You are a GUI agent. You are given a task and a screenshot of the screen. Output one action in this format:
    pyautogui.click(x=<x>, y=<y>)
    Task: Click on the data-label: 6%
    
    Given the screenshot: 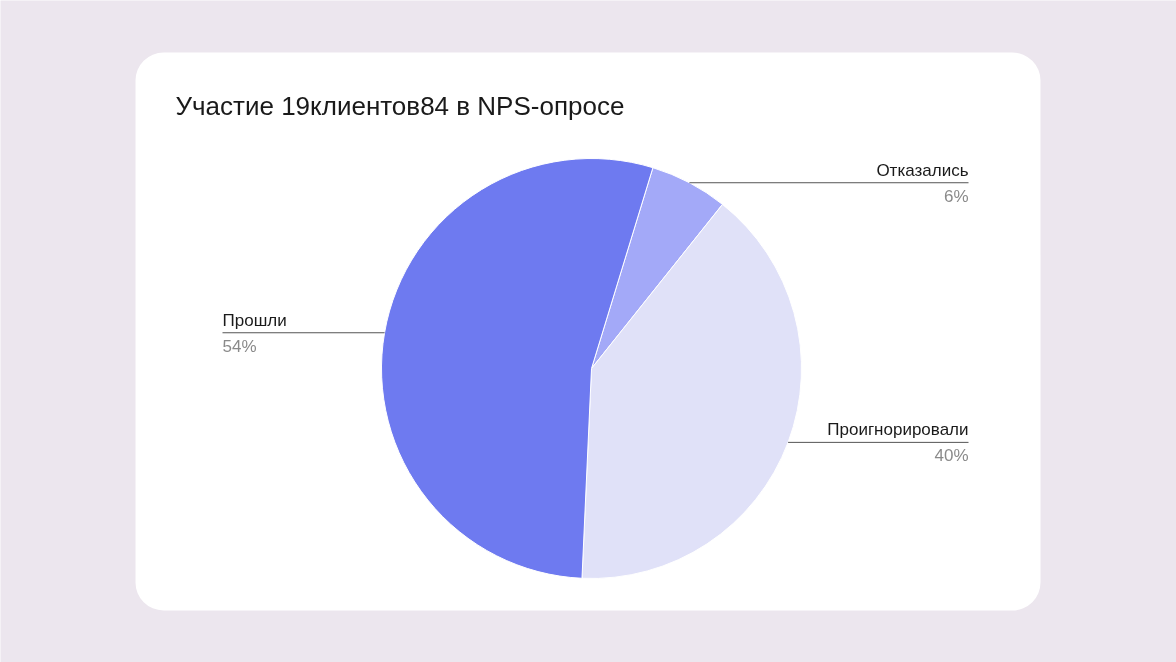 What is the action you would take?
    pyautogui.click(x=956, y=196)
    